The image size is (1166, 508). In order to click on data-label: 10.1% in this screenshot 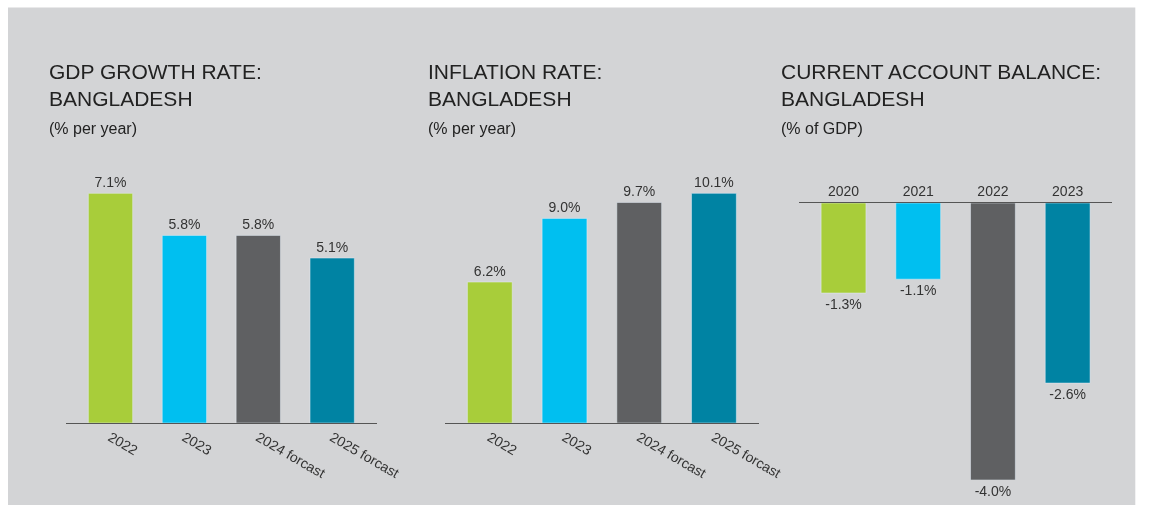, I will do `click(714, 182)`.